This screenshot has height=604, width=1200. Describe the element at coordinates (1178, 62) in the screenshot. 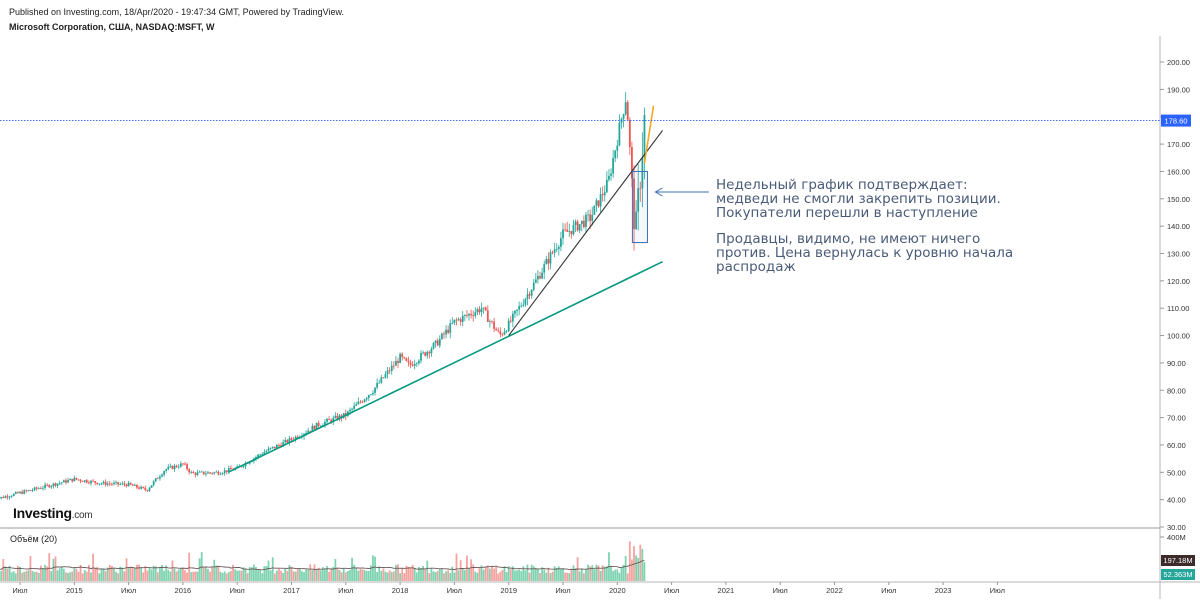

I see `y-tick-label: 200.00` at that location.